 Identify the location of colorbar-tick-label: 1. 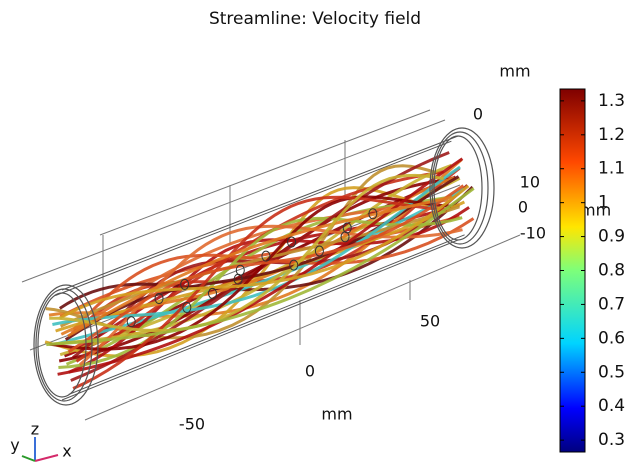
(603, 203).